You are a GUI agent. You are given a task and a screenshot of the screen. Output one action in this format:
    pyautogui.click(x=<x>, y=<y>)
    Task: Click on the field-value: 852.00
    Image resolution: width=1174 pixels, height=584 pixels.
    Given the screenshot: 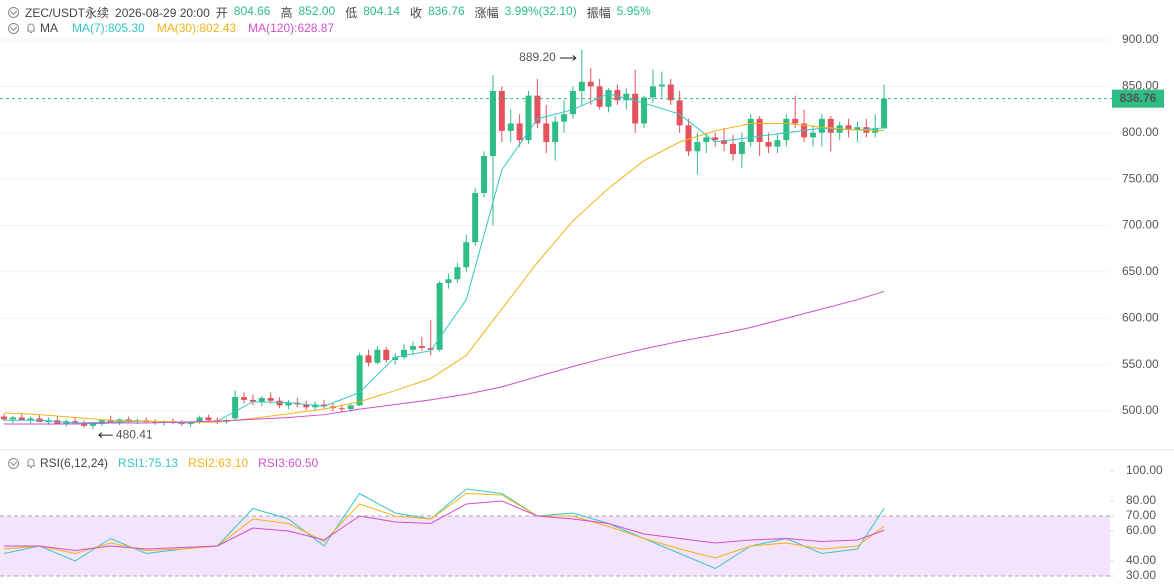 What is the action you would take?
    pyautogui.click(x=317, y=11)
    